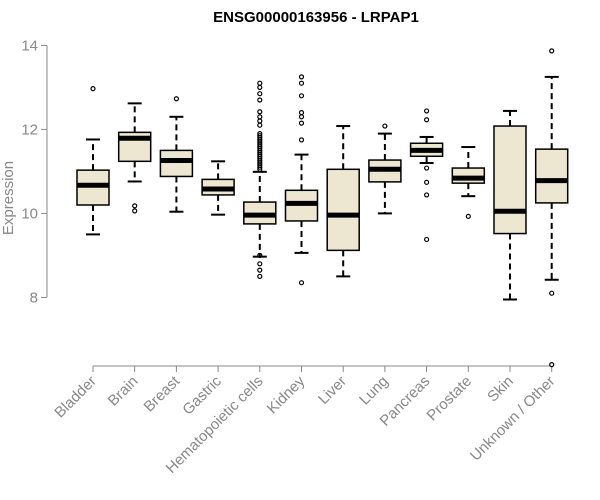  What do you see at coordinates (8, 198) in the screenshot?
I see `y-axis-label: Expression` at bounding box center [8, 198].